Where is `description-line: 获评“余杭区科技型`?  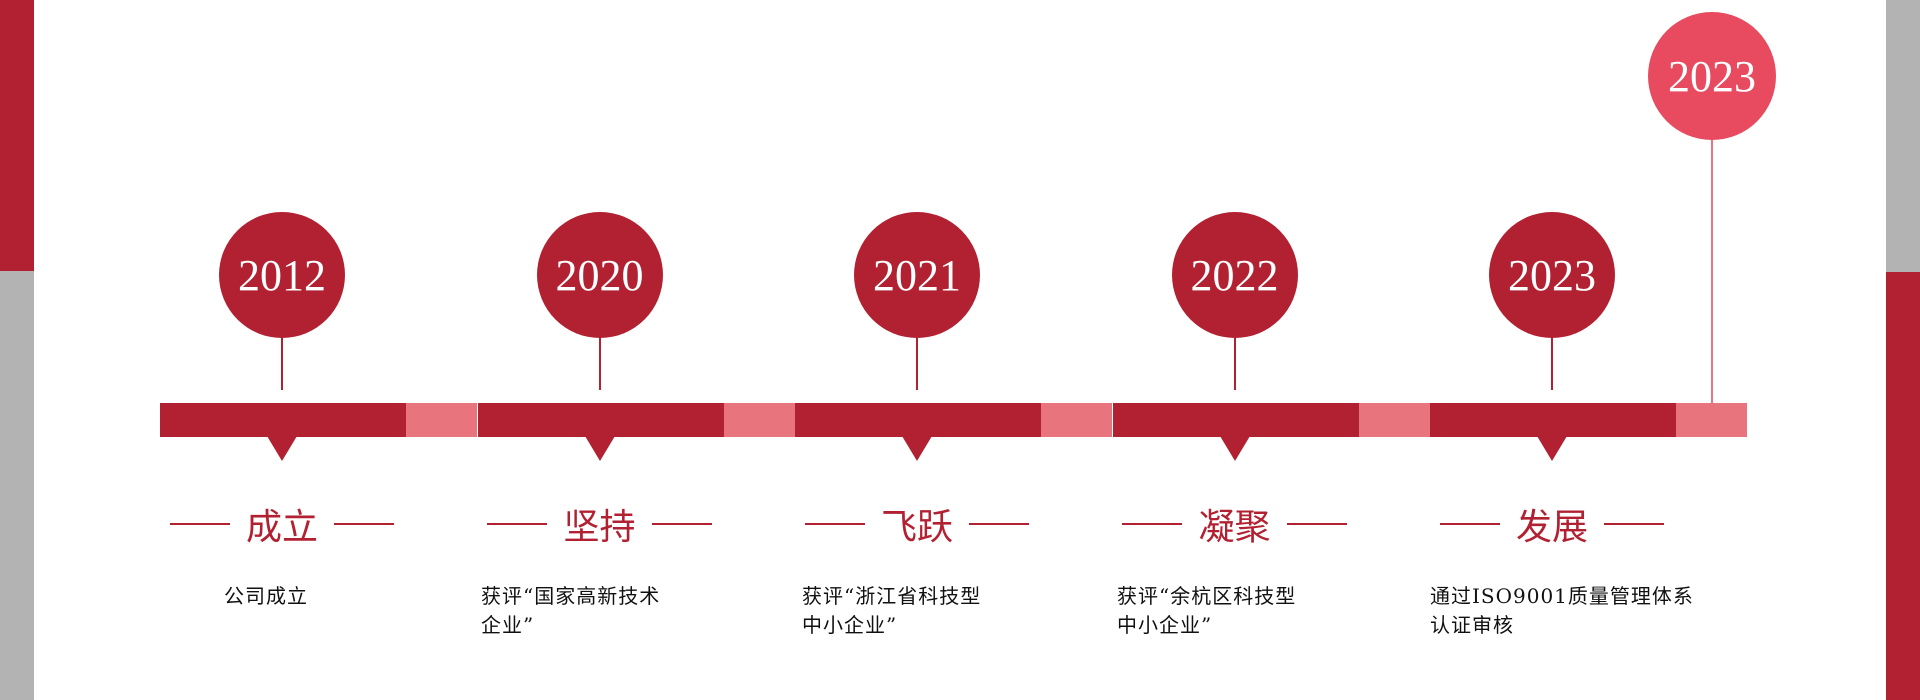
description-line: 获评“余杭区科技型 is located at coordinates (1207, 596).